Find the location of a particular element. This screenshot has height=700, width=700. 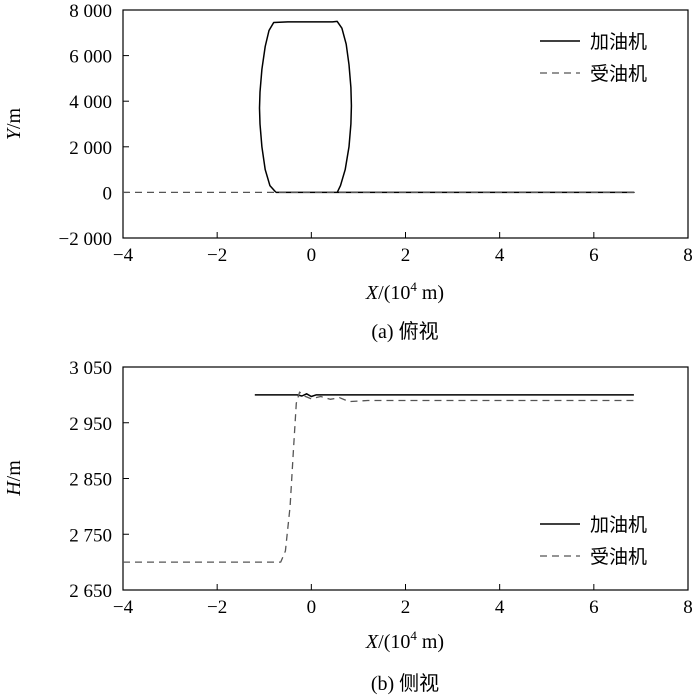

y-axis-label-side: H/m is located at coordinates (14, 478).